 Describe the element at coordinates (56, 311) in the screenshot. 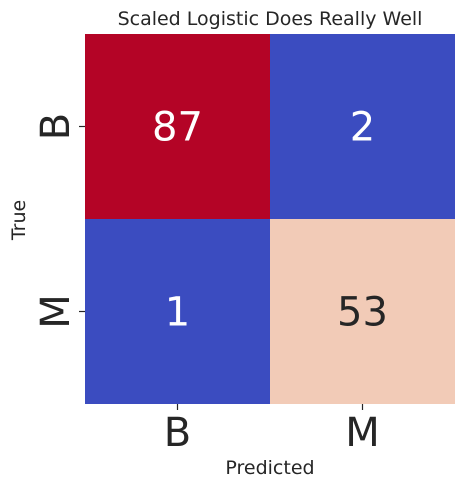

I see `y-tick-label: M` at that location.